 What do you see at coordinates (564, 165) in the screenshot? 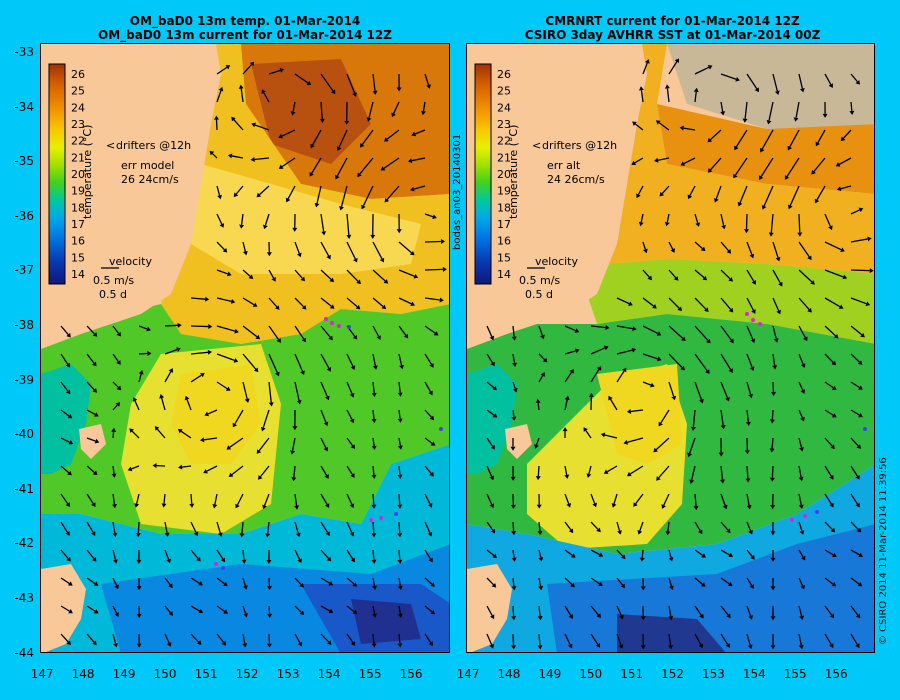
I see `right-err-label: err alt` at bounding box center [564, 165].